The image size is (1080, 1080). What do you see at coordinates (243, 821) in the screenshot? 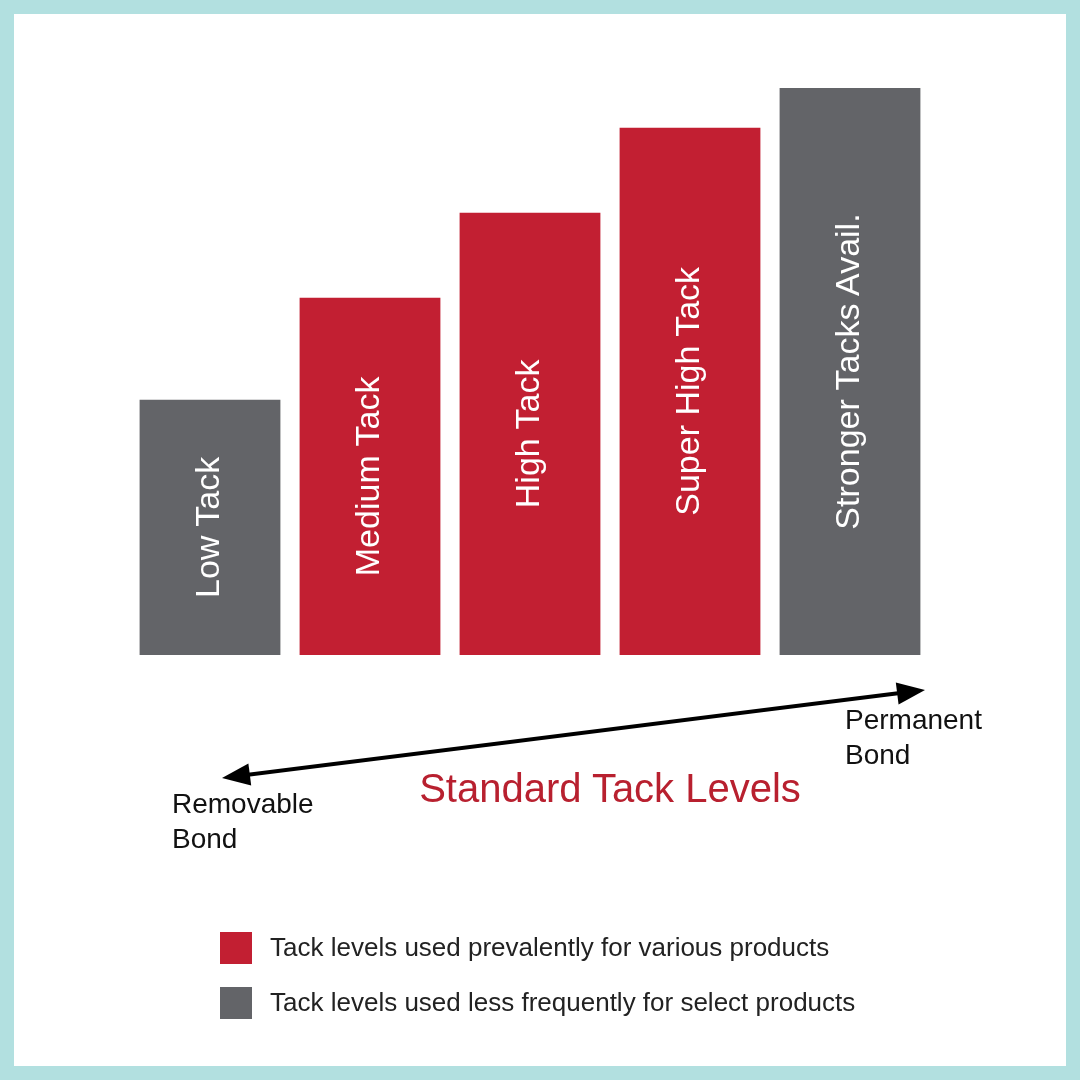
I see `text: Removable Bond` at bounding box center [243, 821].